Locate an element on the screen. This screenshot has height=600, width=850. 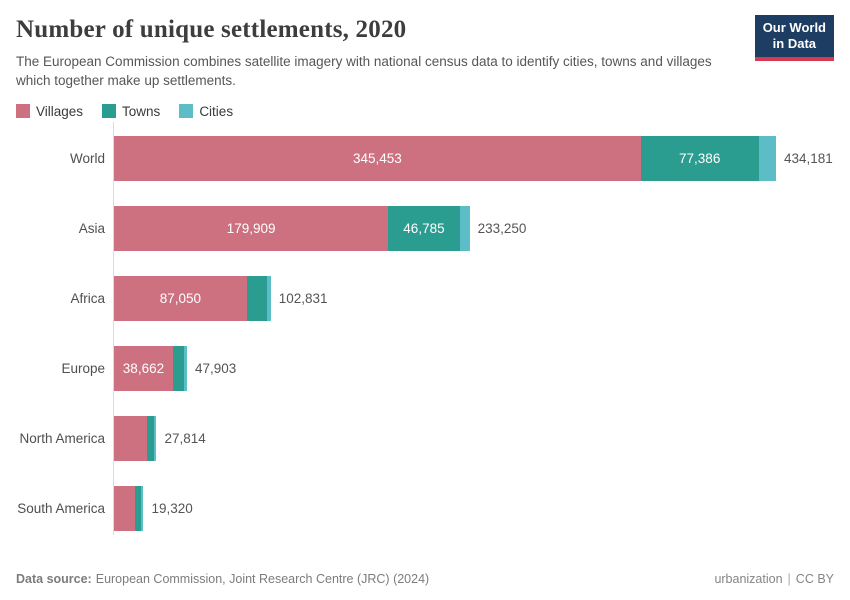
legend: Villages Towns Cities is located at coordinates (425, 111).